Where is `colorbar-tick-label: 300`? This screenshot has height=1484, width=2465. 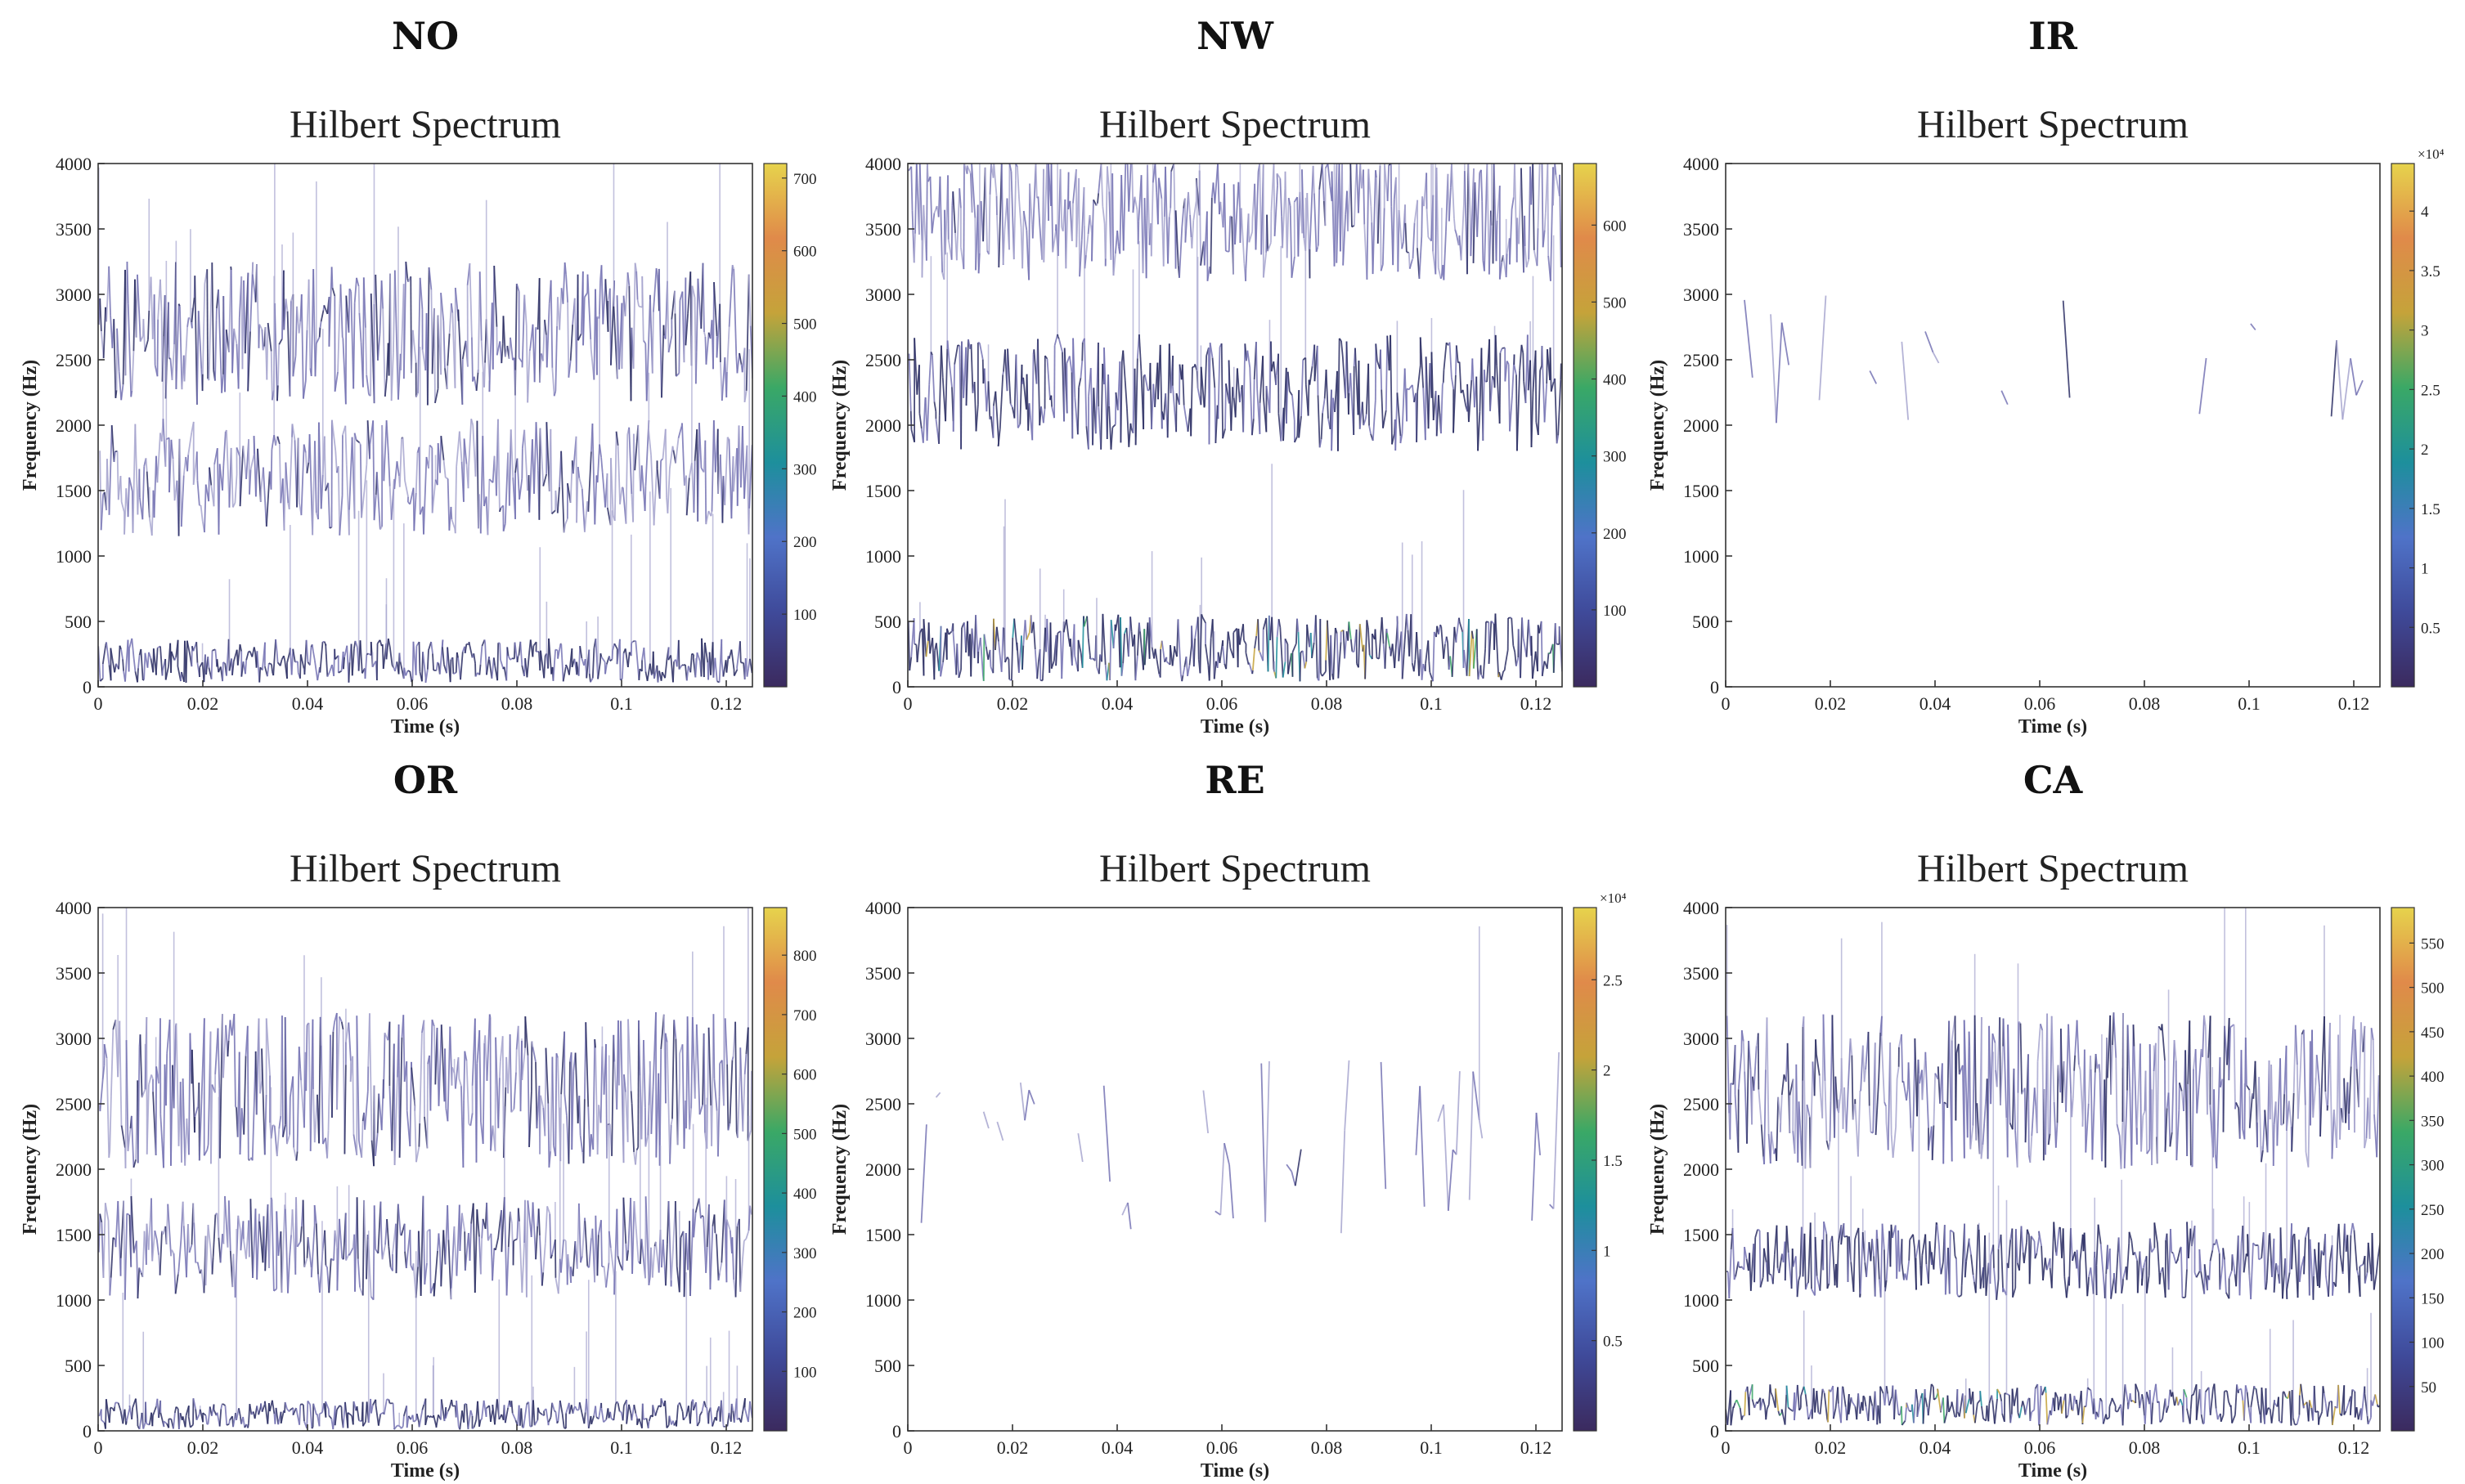
colorbar-tick-label: 300 is located at coordinates (2433, 1166).